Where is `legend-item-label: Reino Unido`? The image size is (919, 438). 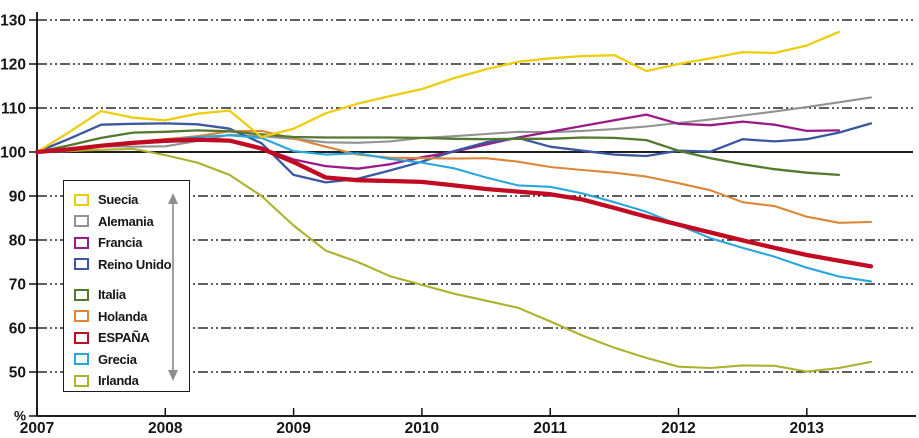 legend-item-label: Reino Unido is located at coordinates (135, 264).